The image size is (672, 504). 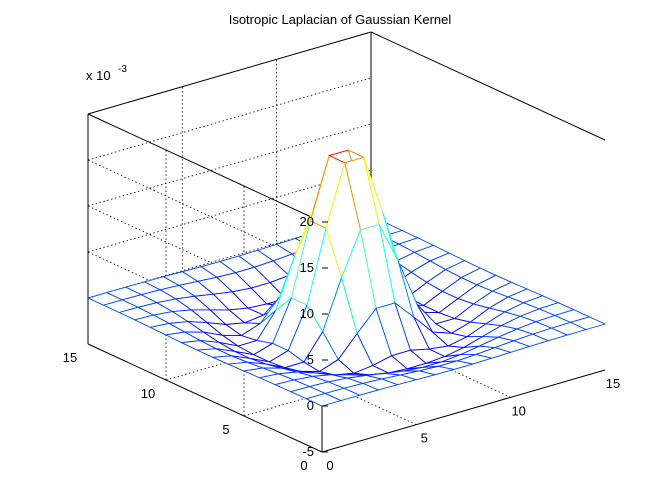 What do you see at coordinates (308, 451) in the screenshot?
I see `z-tick-label: -5` at bounding box center [308, 451].